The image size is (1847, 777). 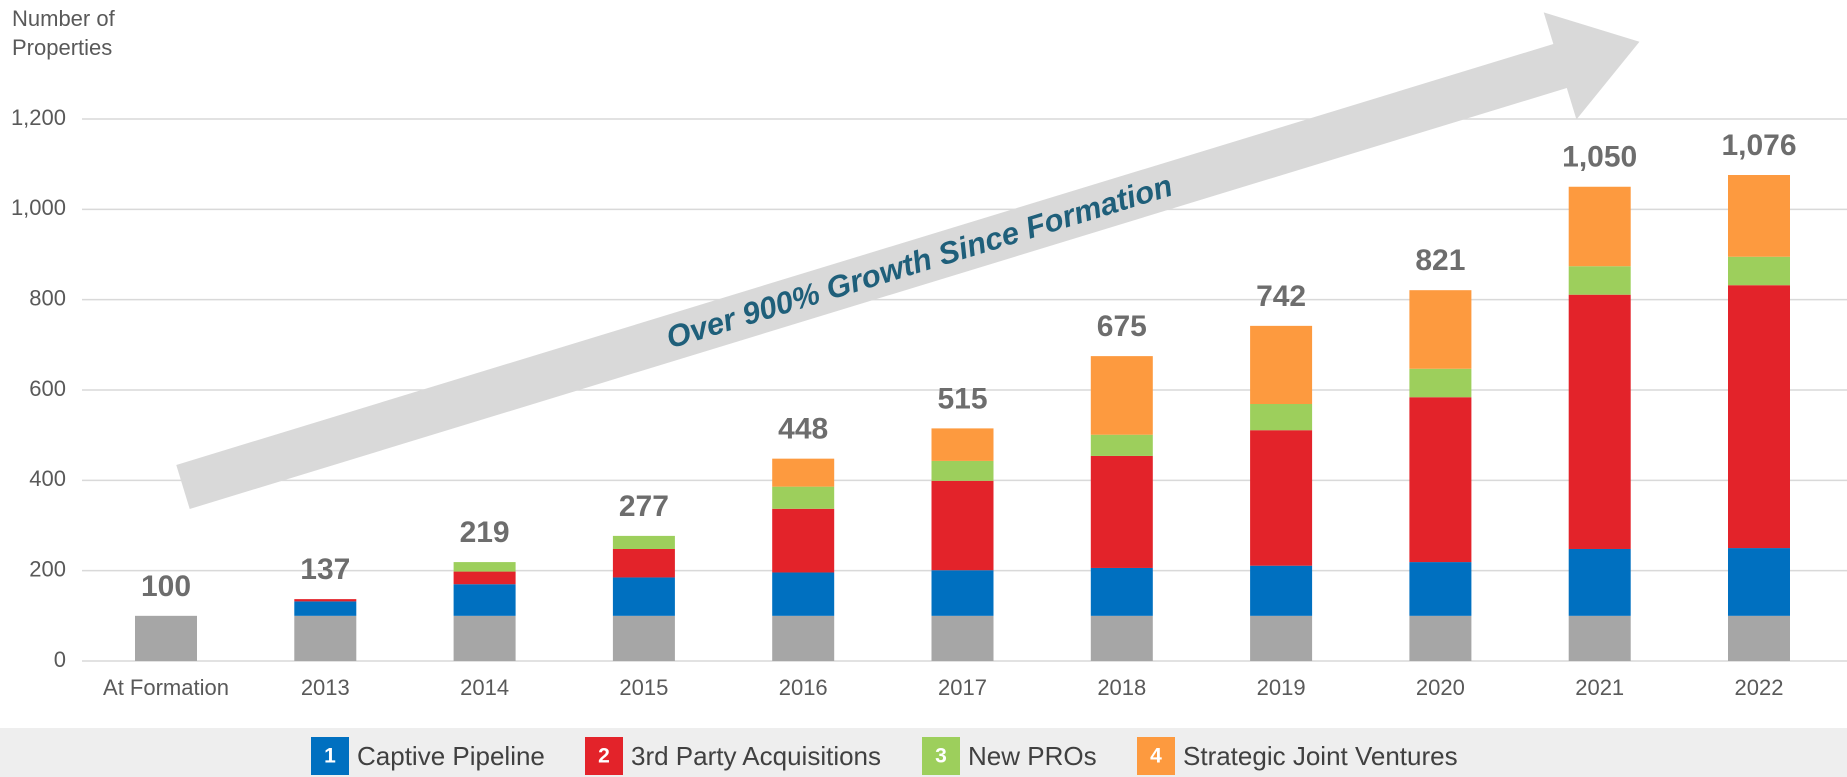 What do you see at coordinates (643, 687) in the screenshot?
I see `x-tick-label: 2015` at bounding box center [643, 687].